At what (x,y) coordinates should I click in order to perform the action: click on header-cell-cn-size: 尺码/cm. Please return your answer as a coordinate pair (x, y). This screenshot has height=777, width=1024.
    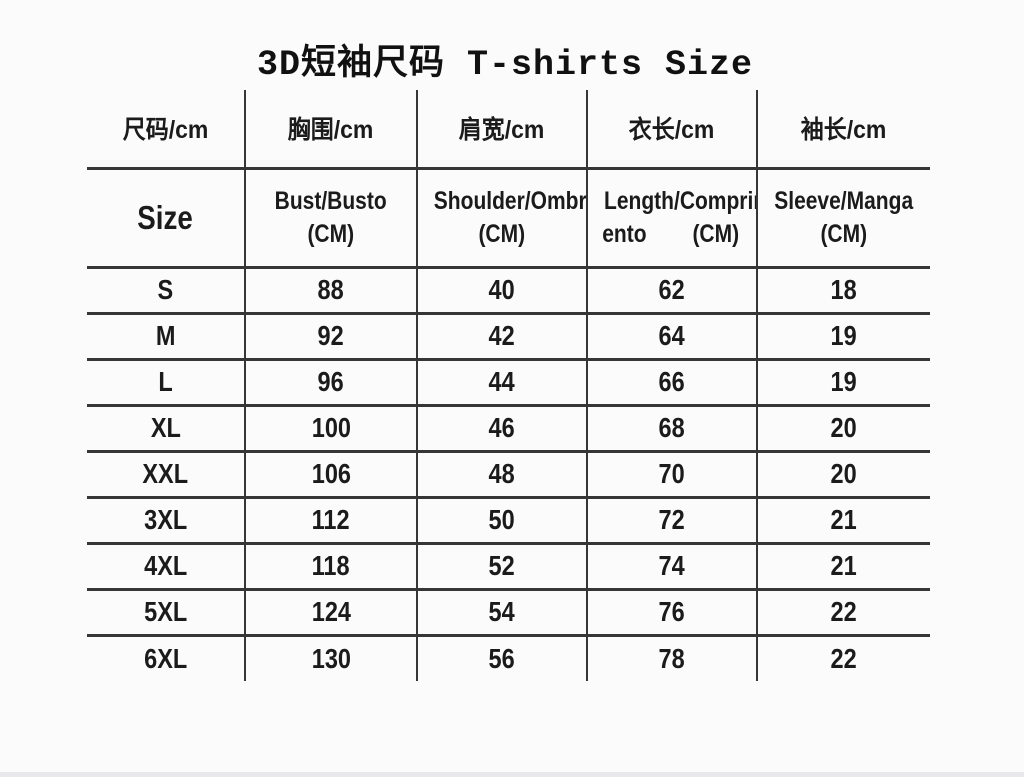
    Looking at the image, I should click on (166, 129).